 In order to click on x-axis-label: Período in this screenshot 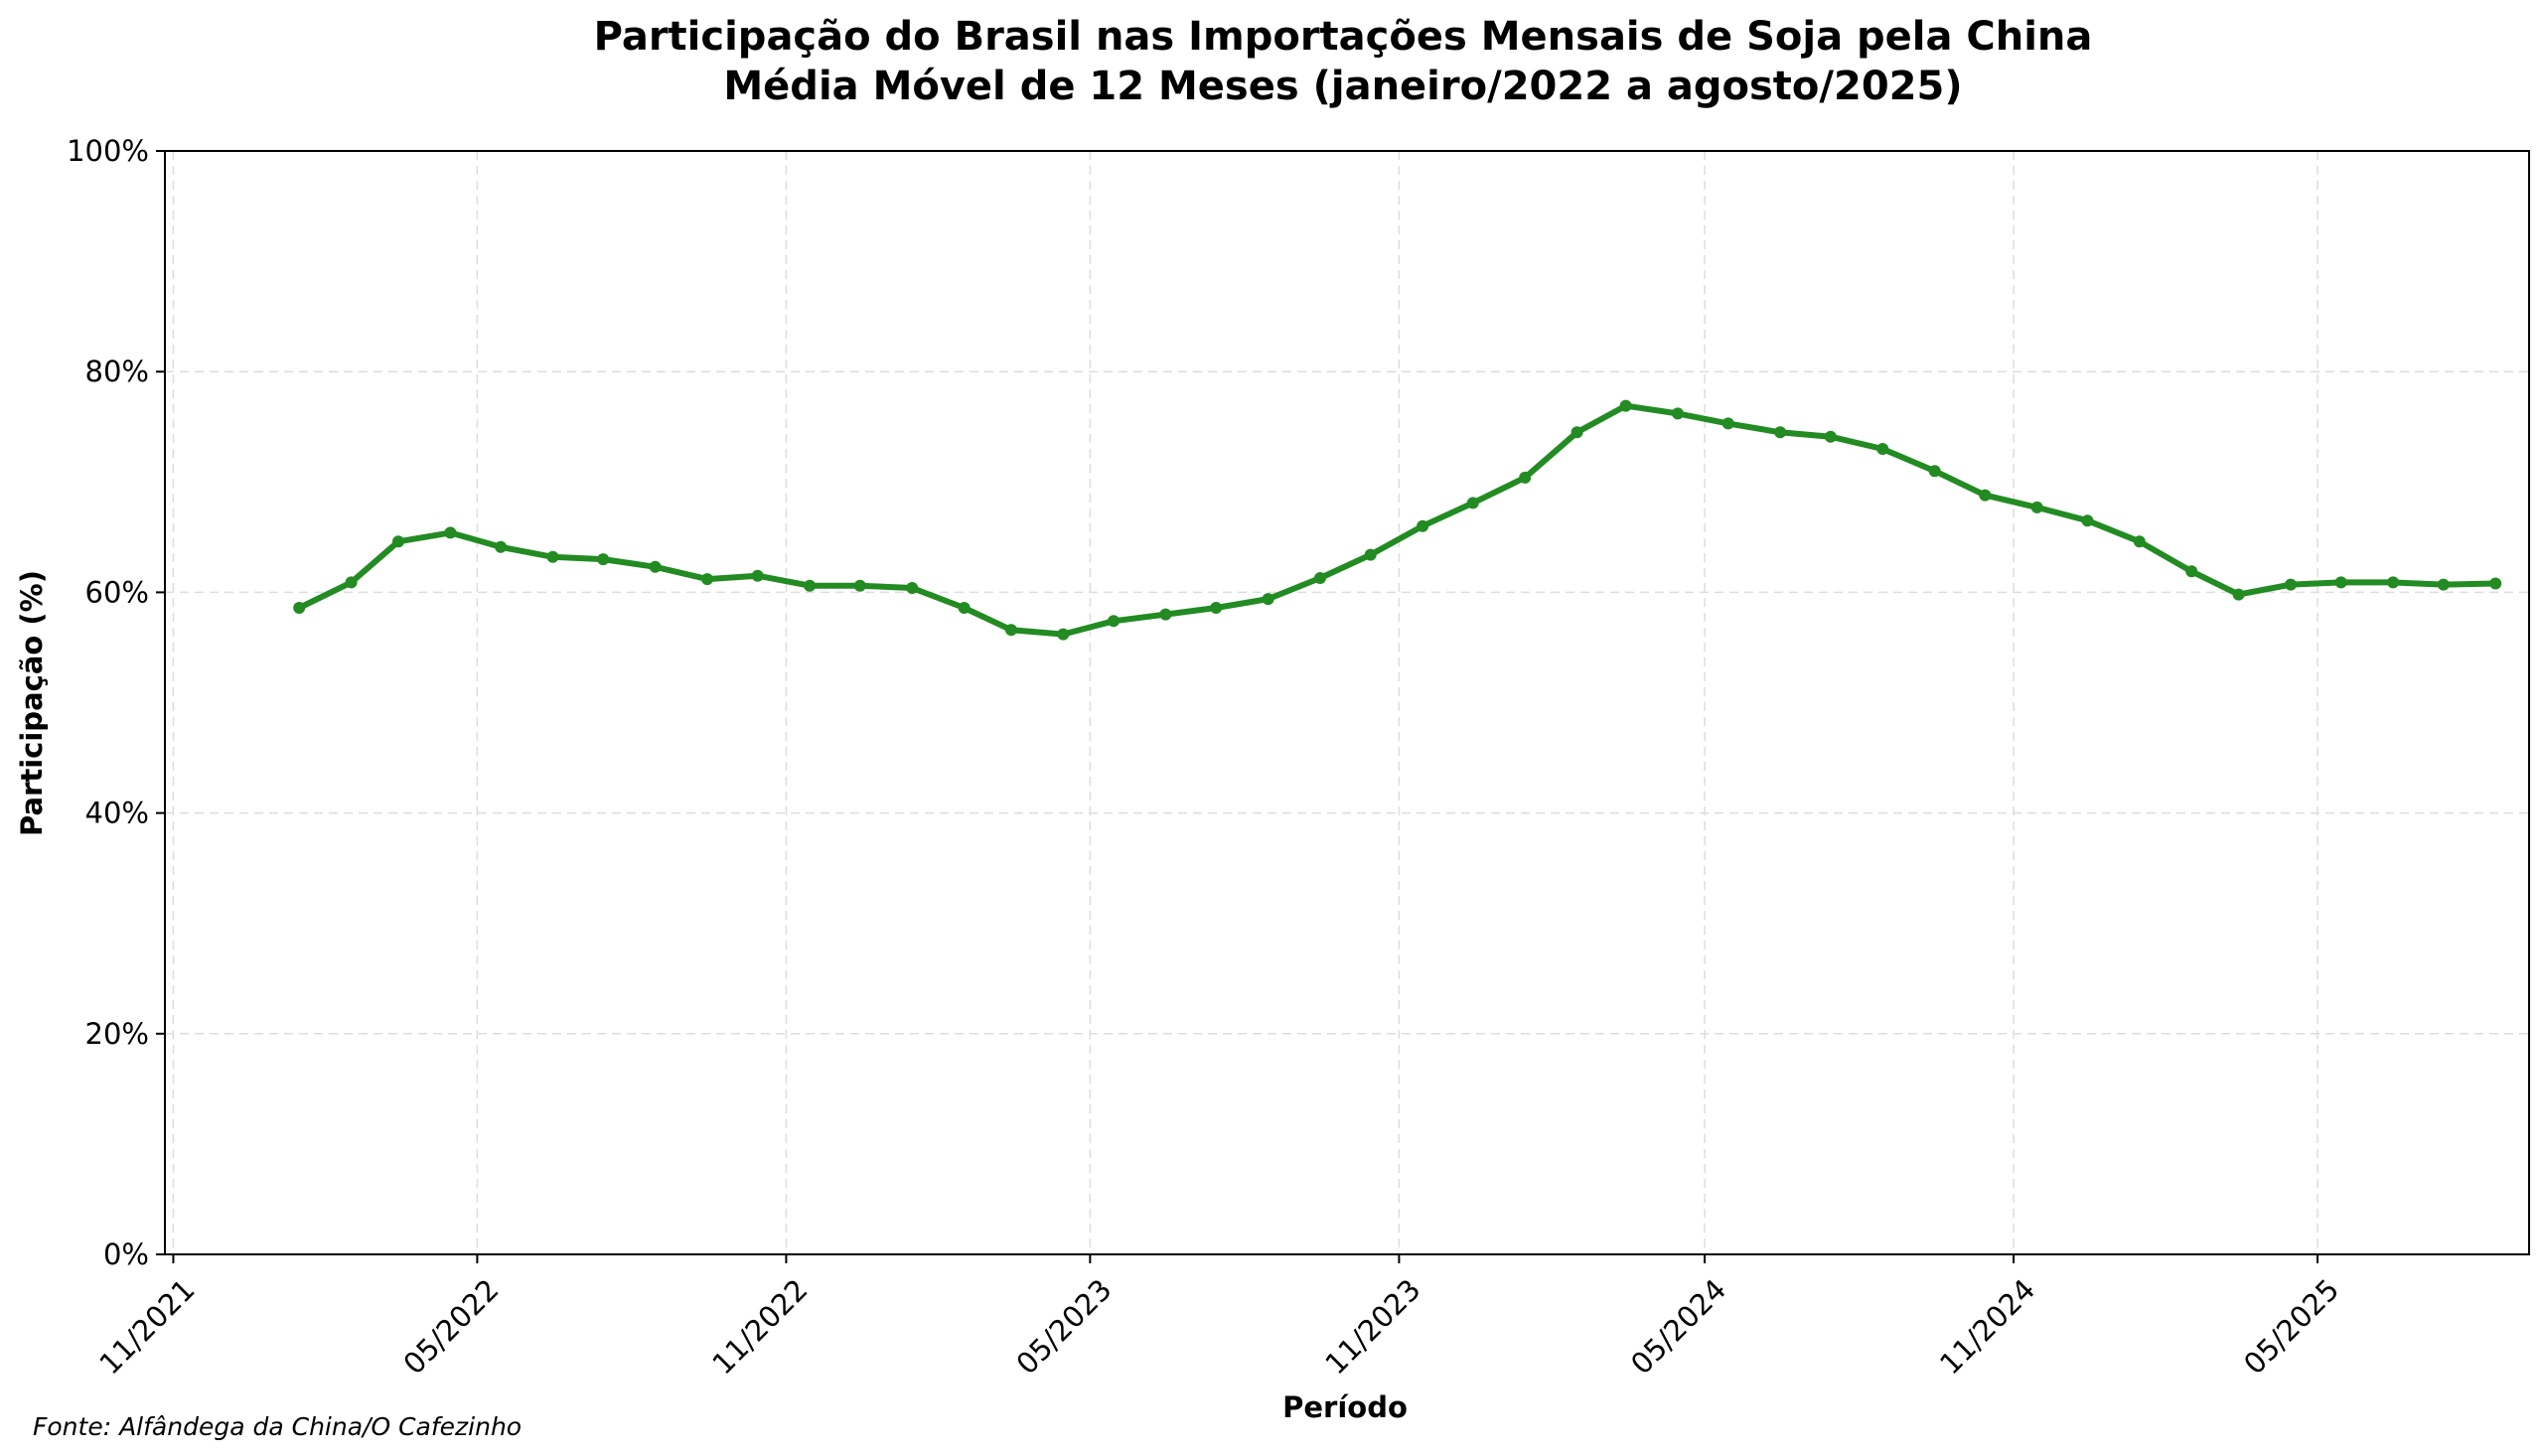, I will do `click(1345, 1407)`.